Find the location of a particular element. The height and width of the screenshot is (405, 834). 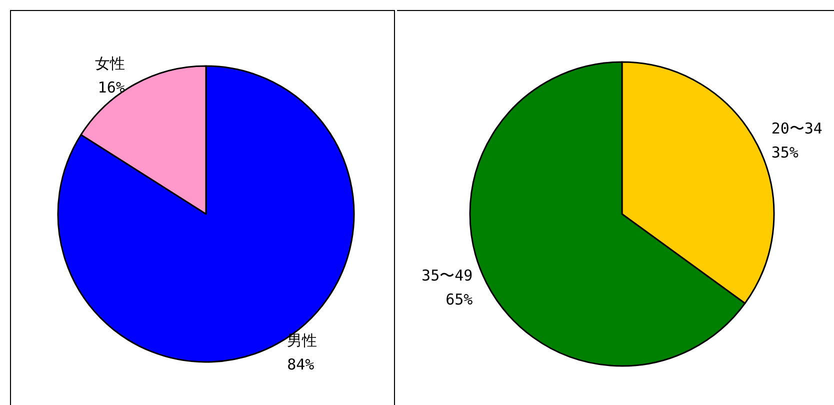

slice-label: 女性 is located at coordinates (109, 63).